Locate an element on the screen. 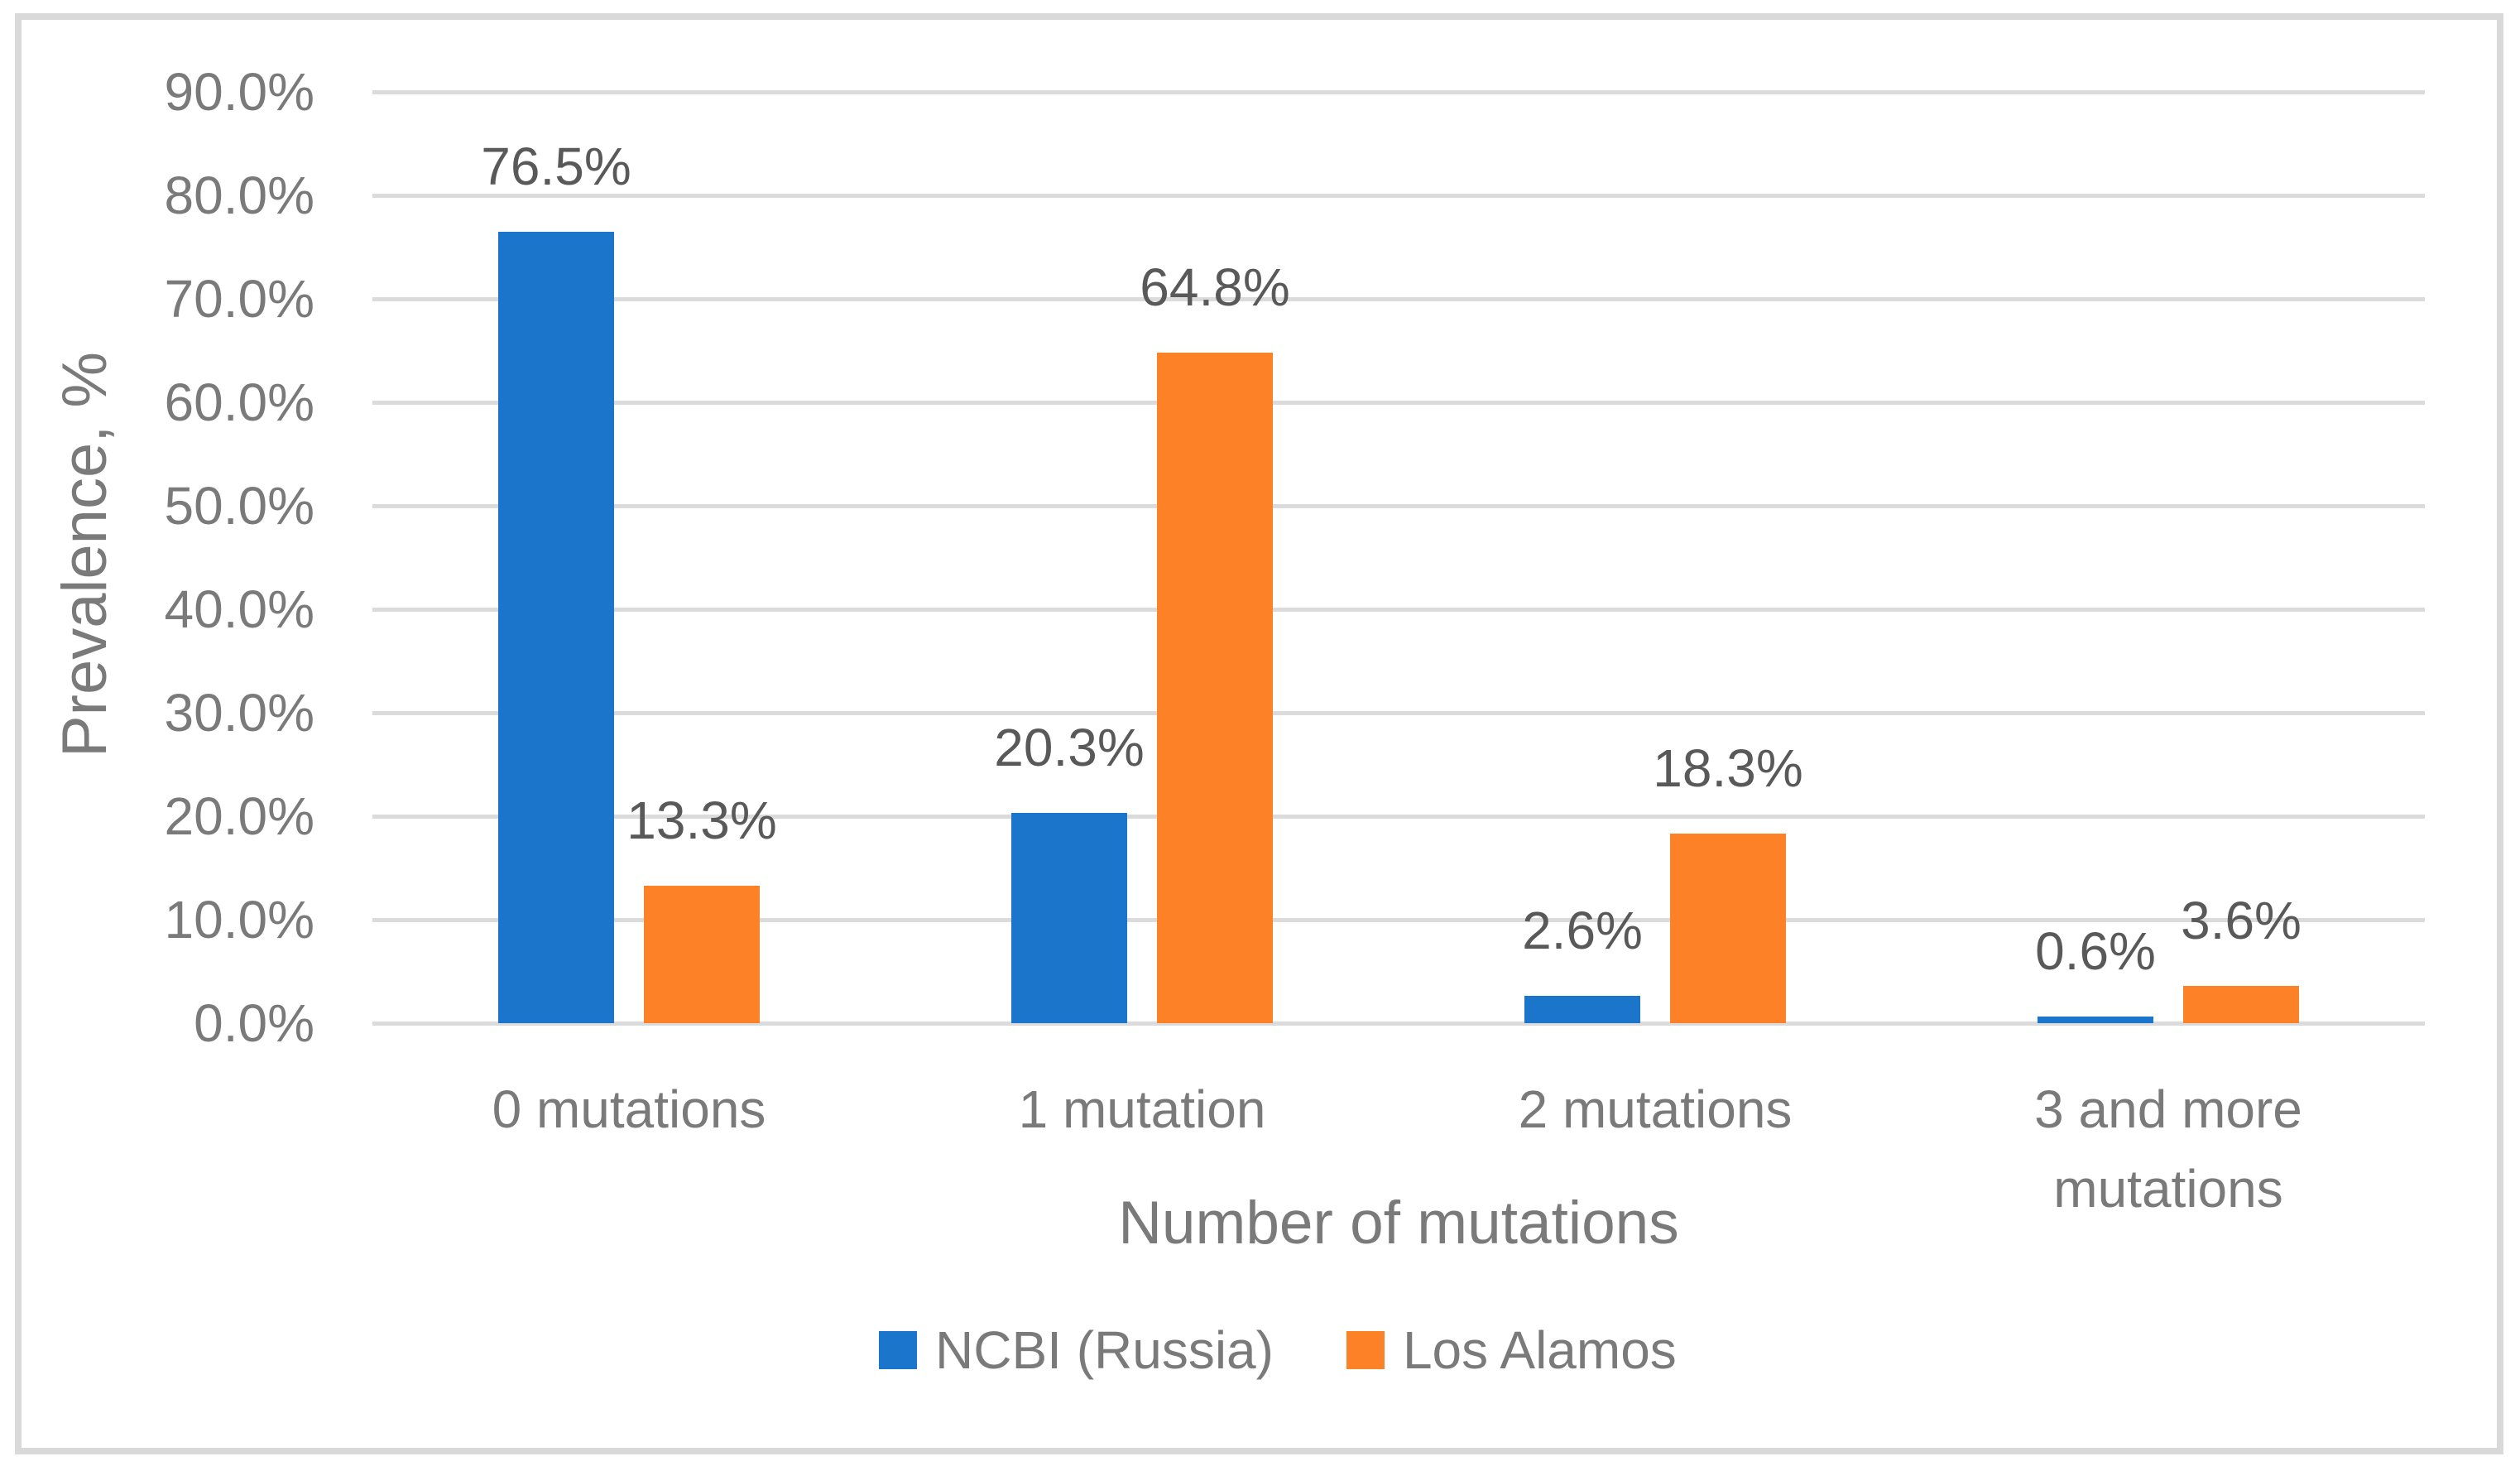  y-tick-label-10: 10.0% is located at coordinates (239, 919).